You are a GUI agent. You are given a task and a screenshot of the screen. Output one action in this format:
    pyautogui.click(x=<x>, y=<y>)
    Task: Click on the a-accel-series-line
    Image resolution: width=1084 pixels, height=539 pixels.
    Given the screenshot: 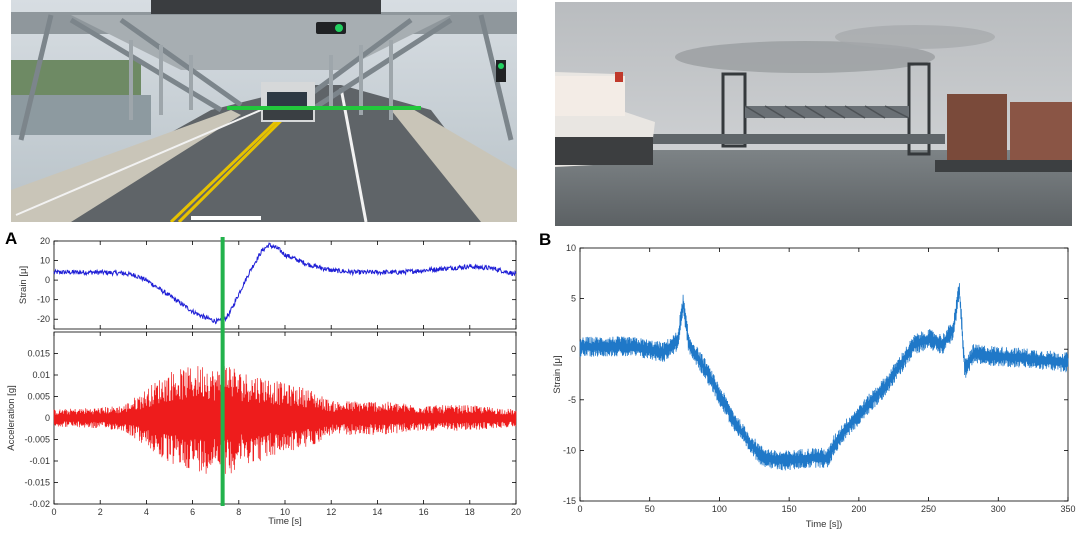 What is the action you would take?
    pyautogui.click(x=285, y=420)
    